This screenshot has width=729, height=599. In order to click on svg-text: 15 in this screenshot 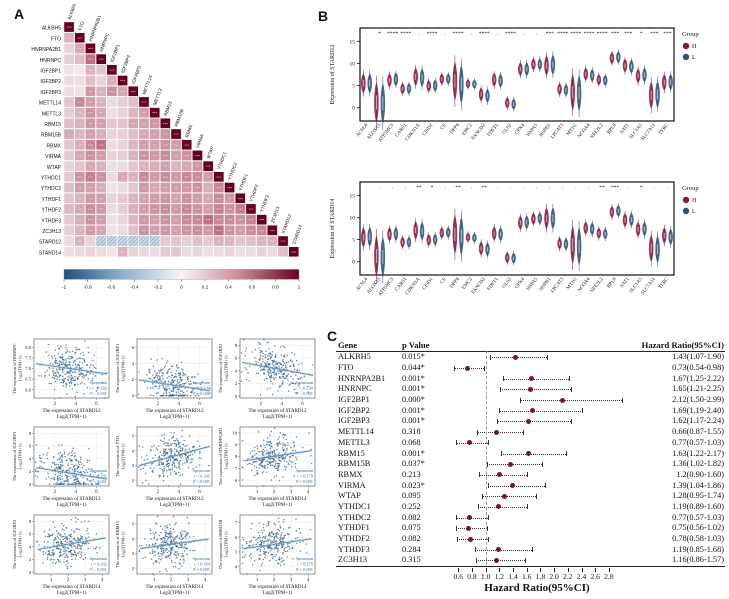, I will do `click(353, 42)`.